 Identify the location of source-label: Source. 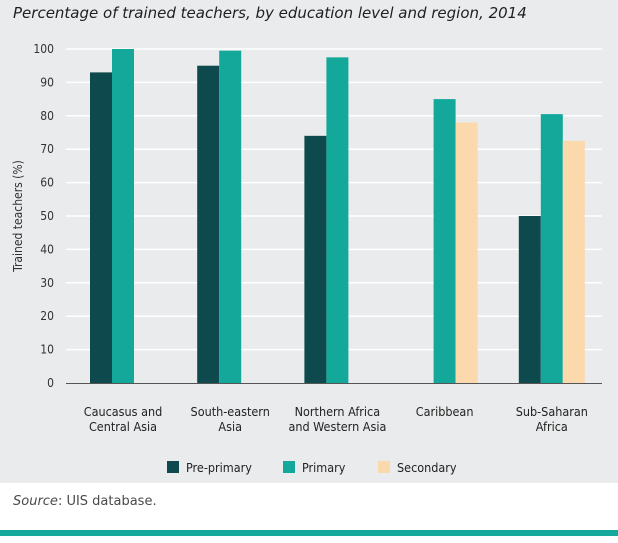
(35, 501).